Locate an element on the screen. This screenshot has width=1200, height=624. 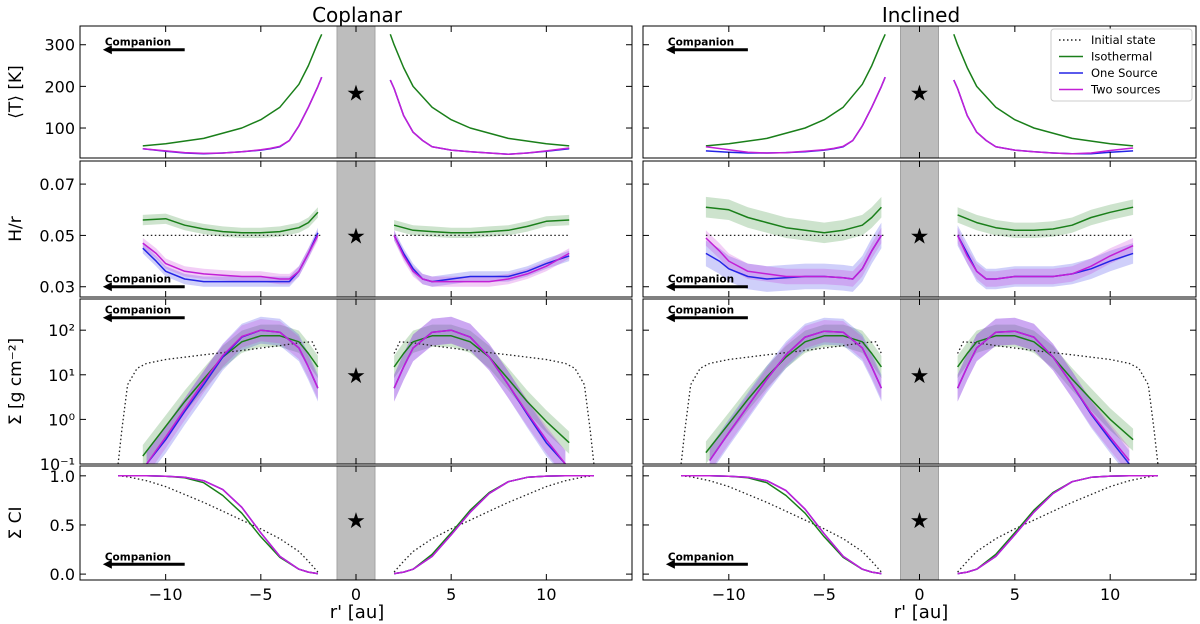
y-tick-label: 10⁰ is located at coordinates (61, 419).